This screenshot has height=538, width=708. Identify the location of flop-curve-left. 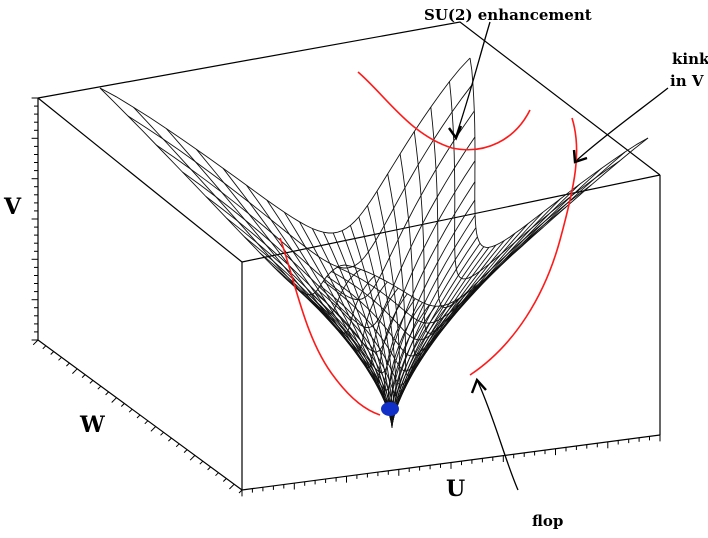
(330, 326).